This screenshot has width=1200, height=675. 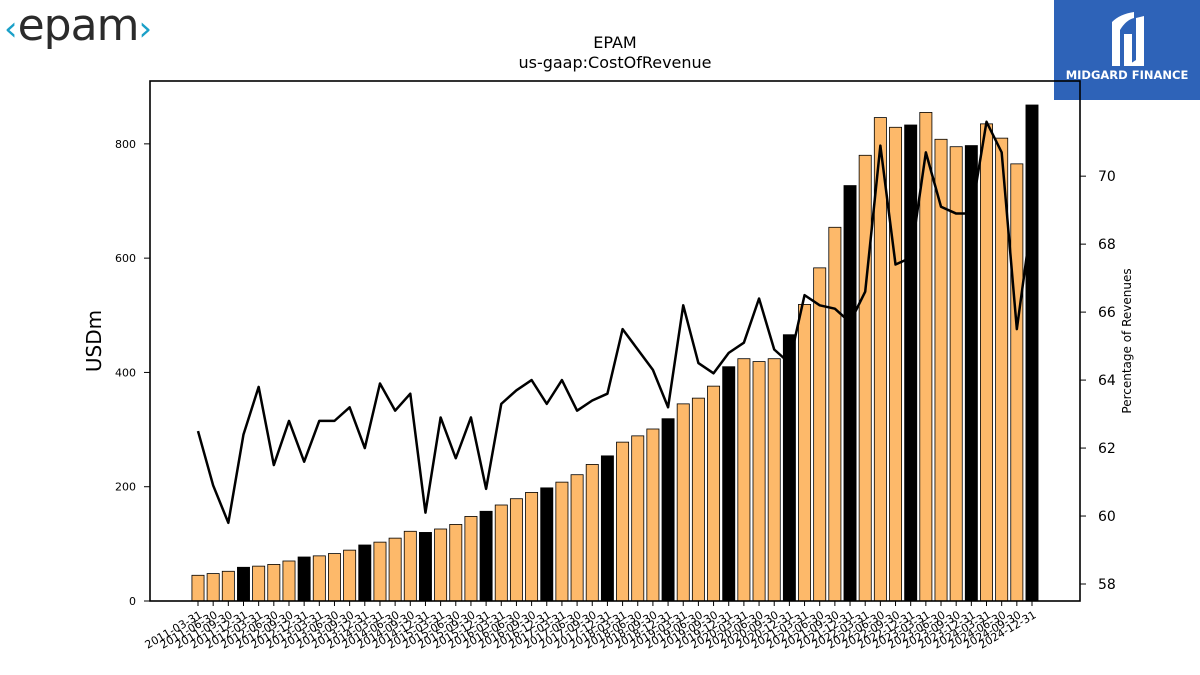 I want to click on epam-logo: ‹epam›, so click(x=78, y=25).